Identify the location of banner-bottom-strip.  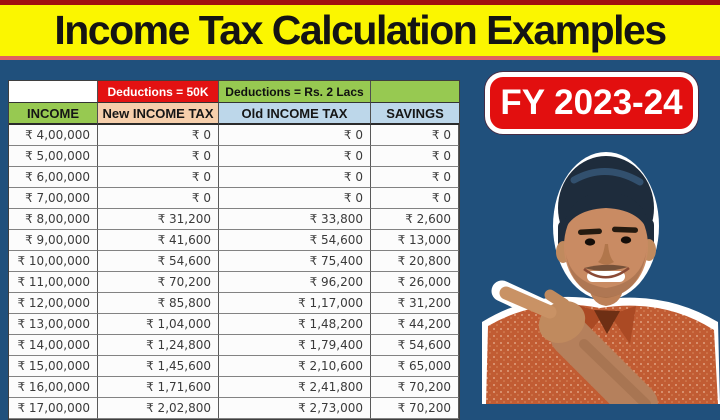
(360, 58).